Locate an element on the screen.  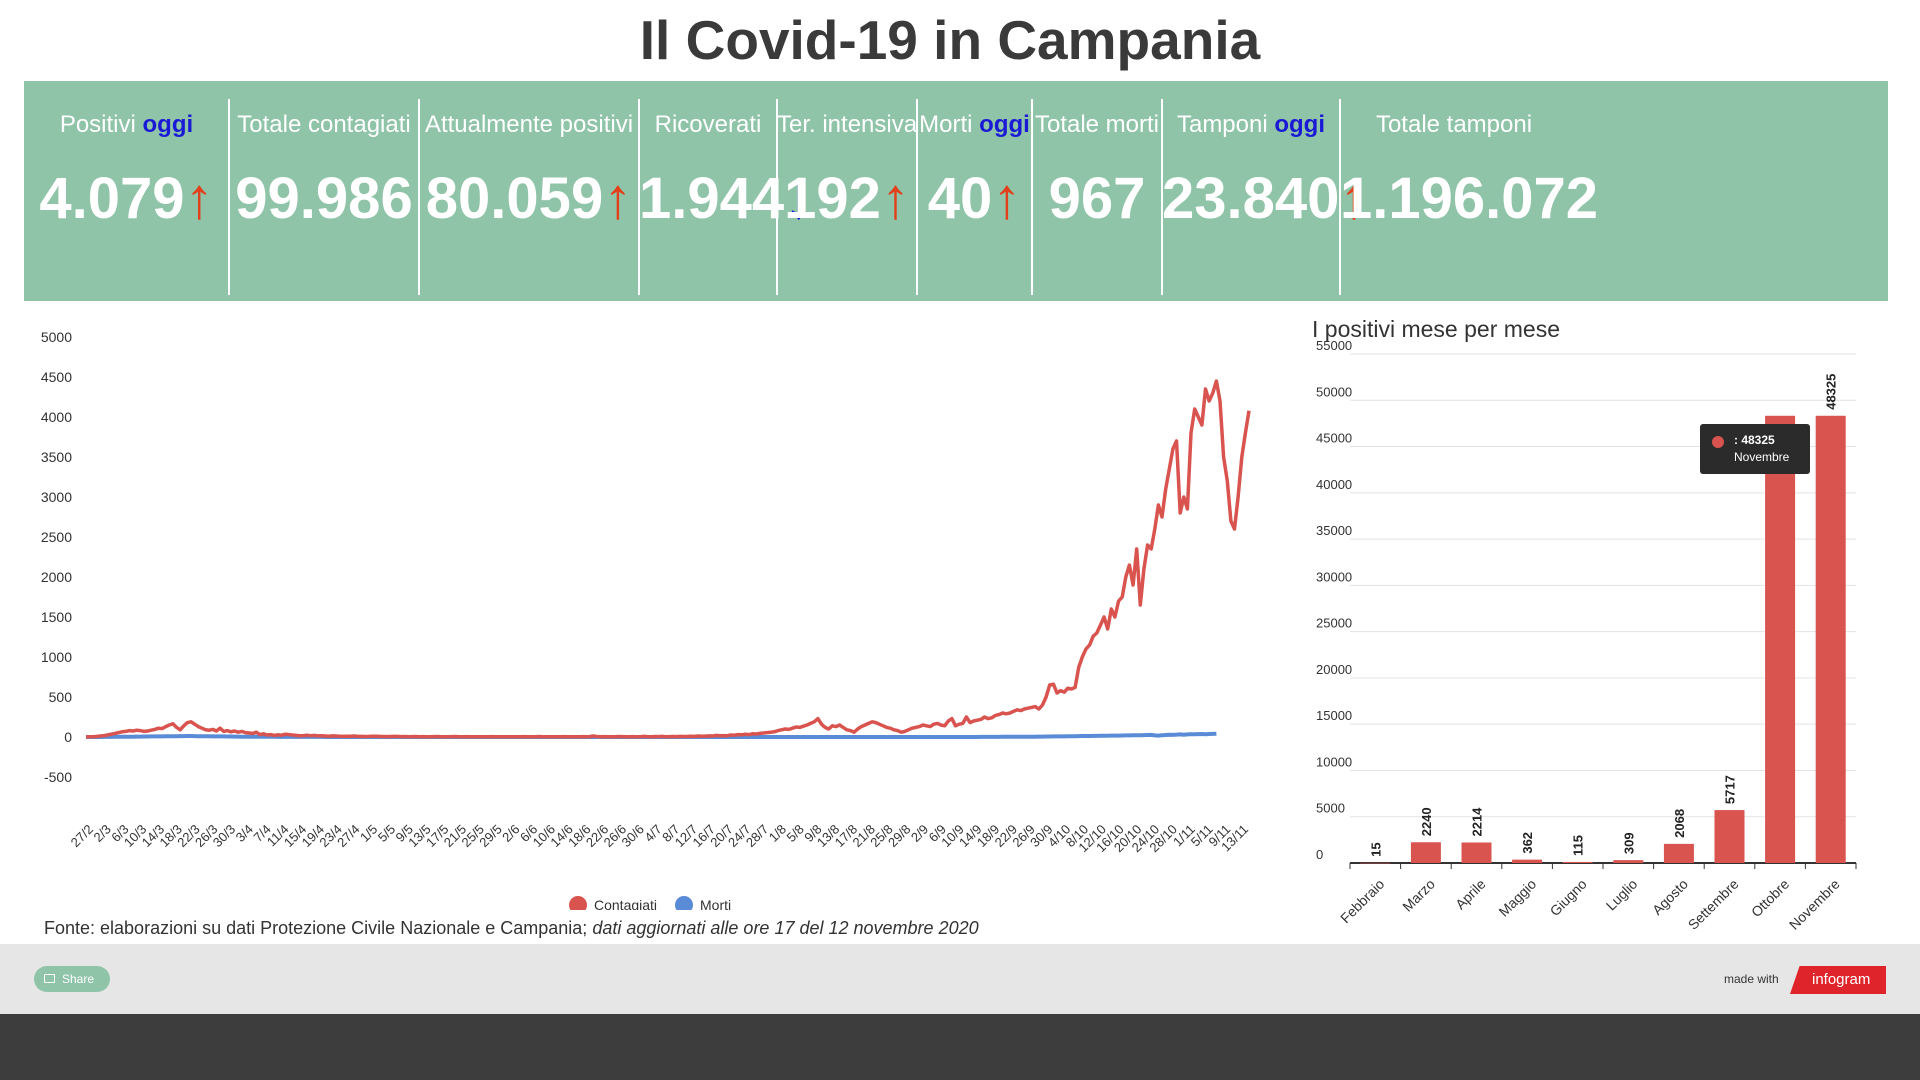
bar-settembre is located at coordinates (1729, 836).